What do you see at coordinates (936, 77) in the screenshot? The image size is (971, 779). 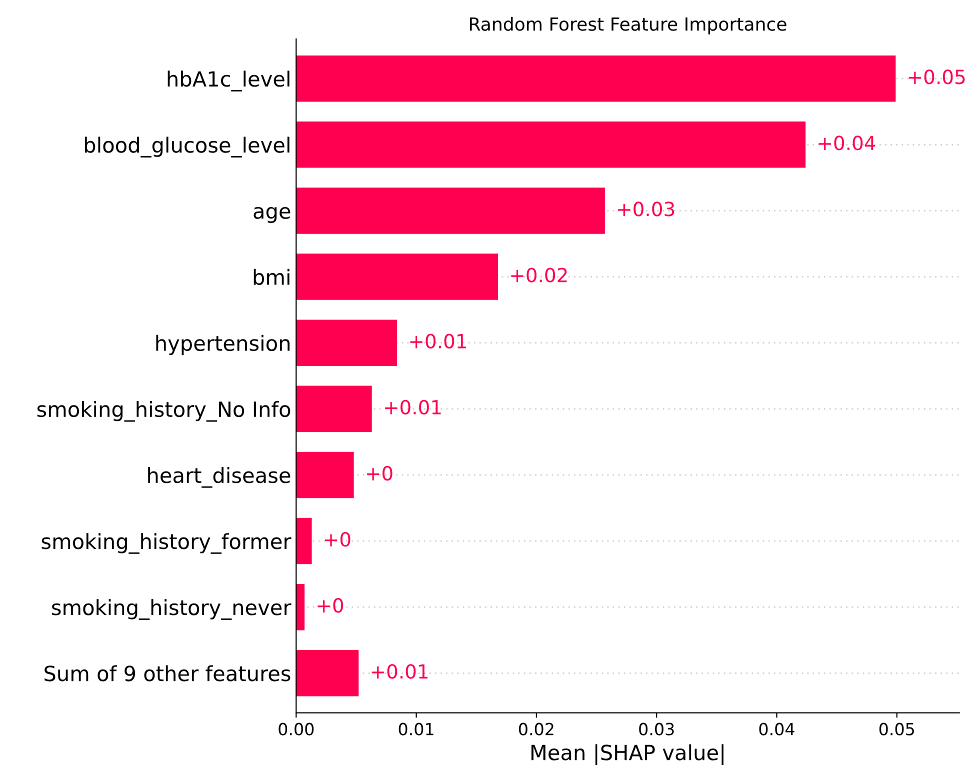 I see `data-label: +0.05` at bounding box center [936, 77].